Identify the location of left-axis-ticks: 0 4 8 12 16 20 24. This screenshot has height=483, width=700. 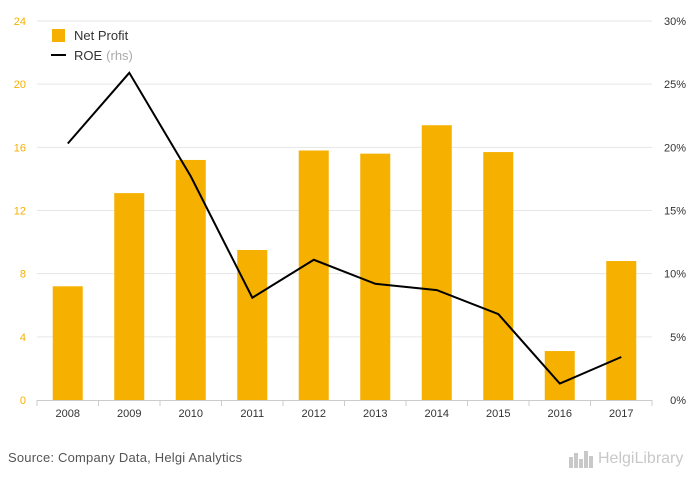
(20, 211).